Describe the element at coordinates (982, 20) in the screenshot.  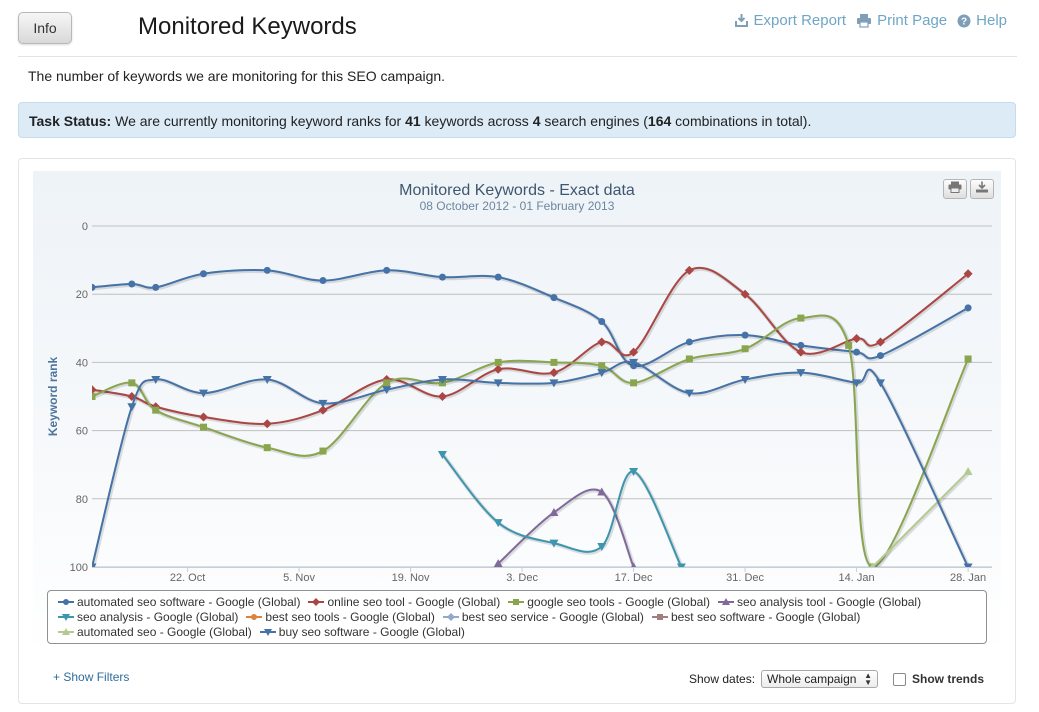
I see `help-link: ? Help` at that location.